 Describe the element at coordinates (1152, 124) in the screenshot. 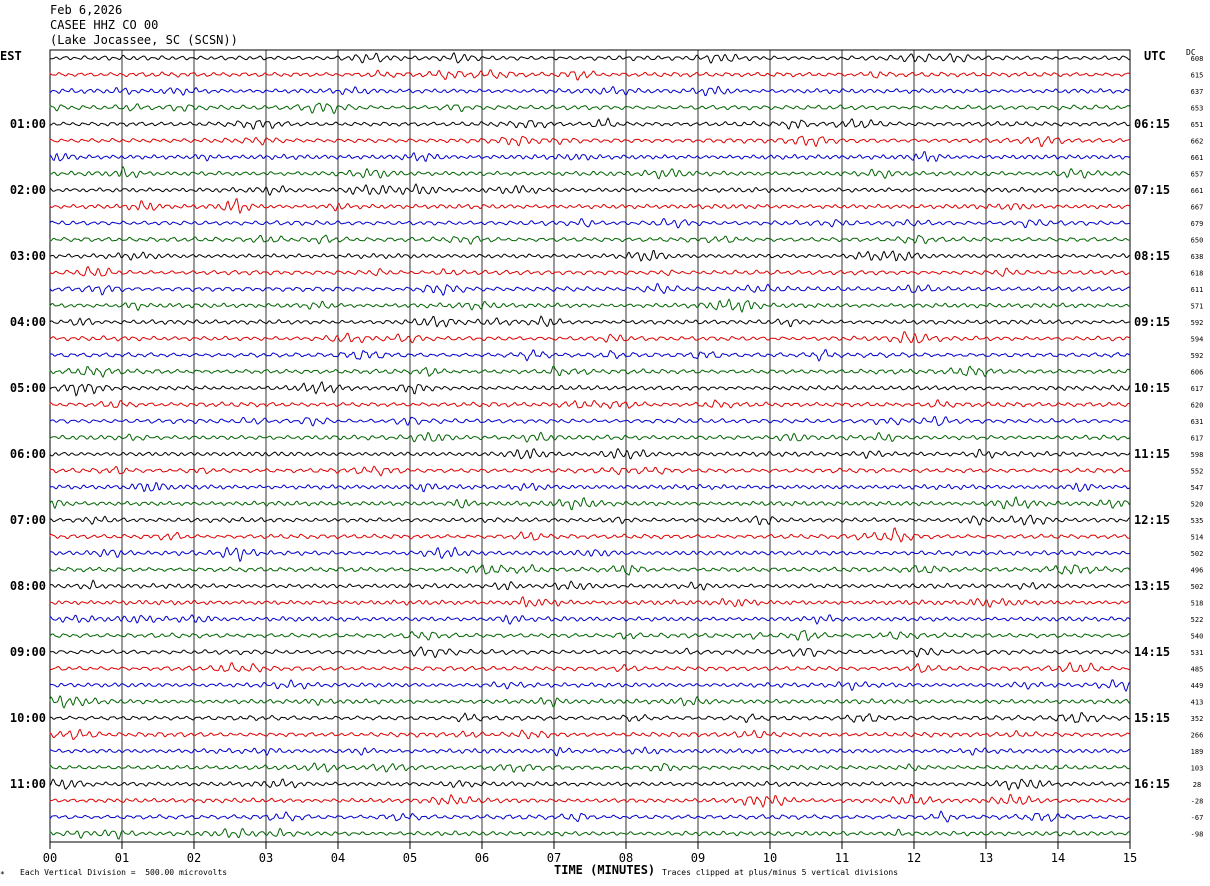

I see `utc-hour-label: 06:15` at that location.